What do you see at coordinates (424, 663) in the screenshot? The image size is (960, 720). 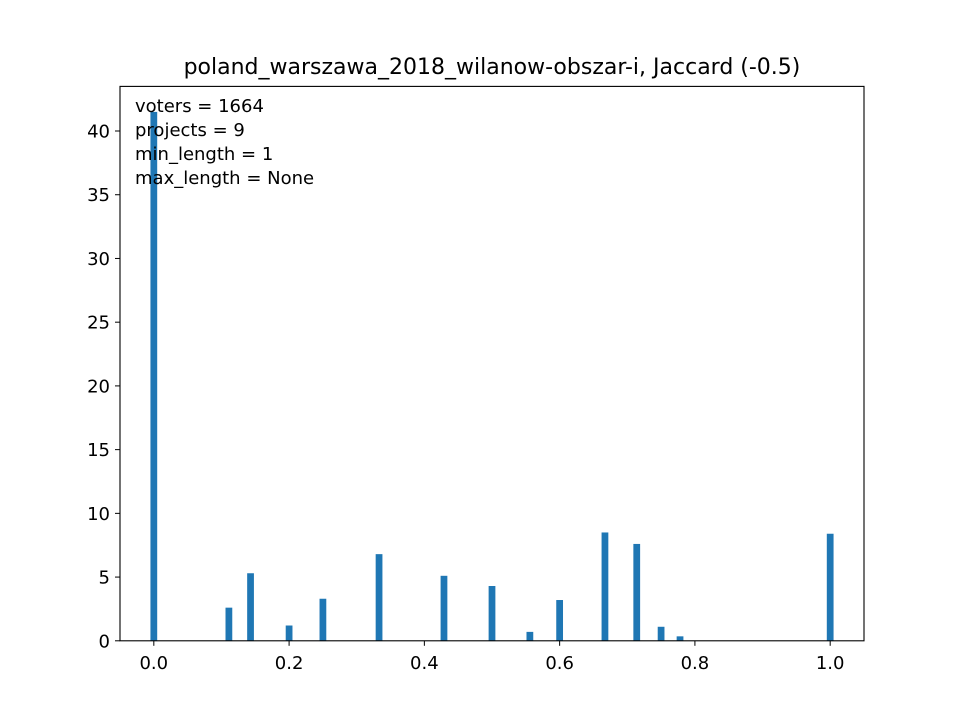 I see `x-tick-label: 0.4` at bounding box center [424, 663].